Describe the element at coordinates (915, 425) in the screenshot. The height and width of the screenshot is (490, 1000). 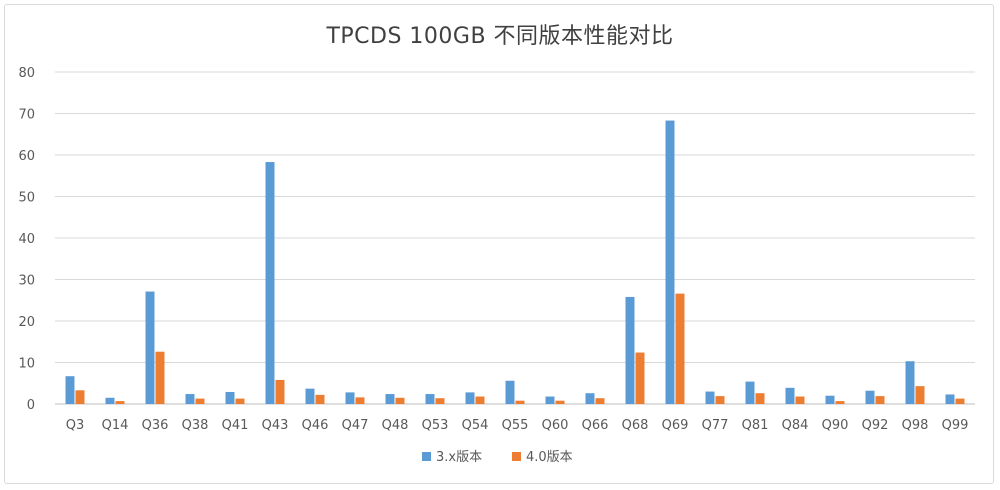
I see `x-tick-label: Q98` at that location.